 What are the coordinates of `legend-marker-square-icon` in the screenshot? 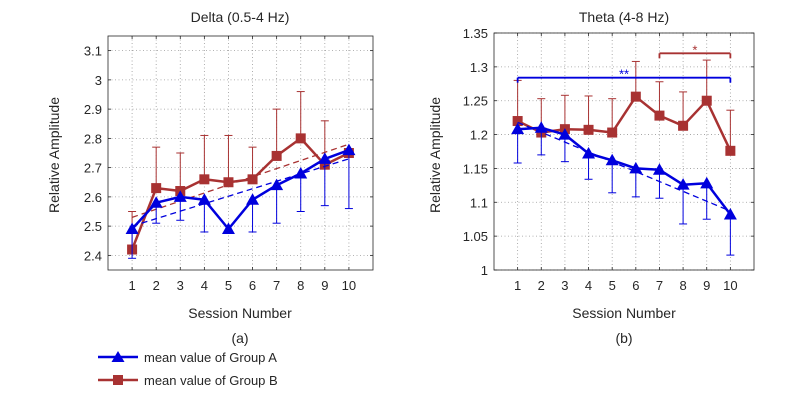 It's located at (118, 380).